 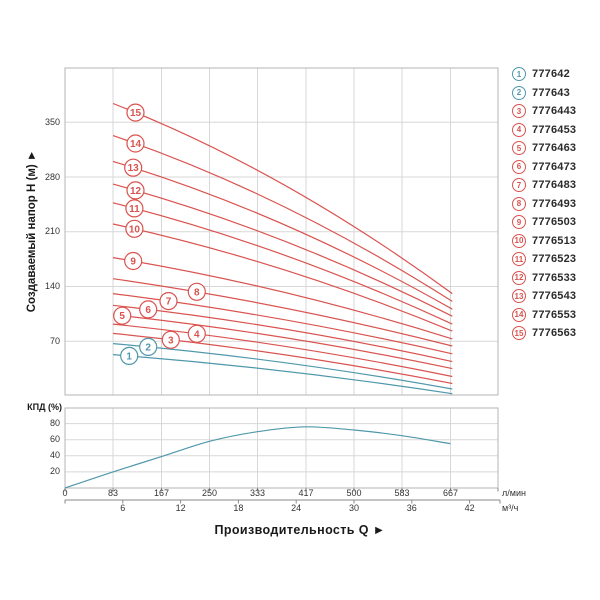 What do you see at coordinates (134, 209) in the screenshot?
I see `curve-badge-number-11: 11` at bounding box center [134, 209].